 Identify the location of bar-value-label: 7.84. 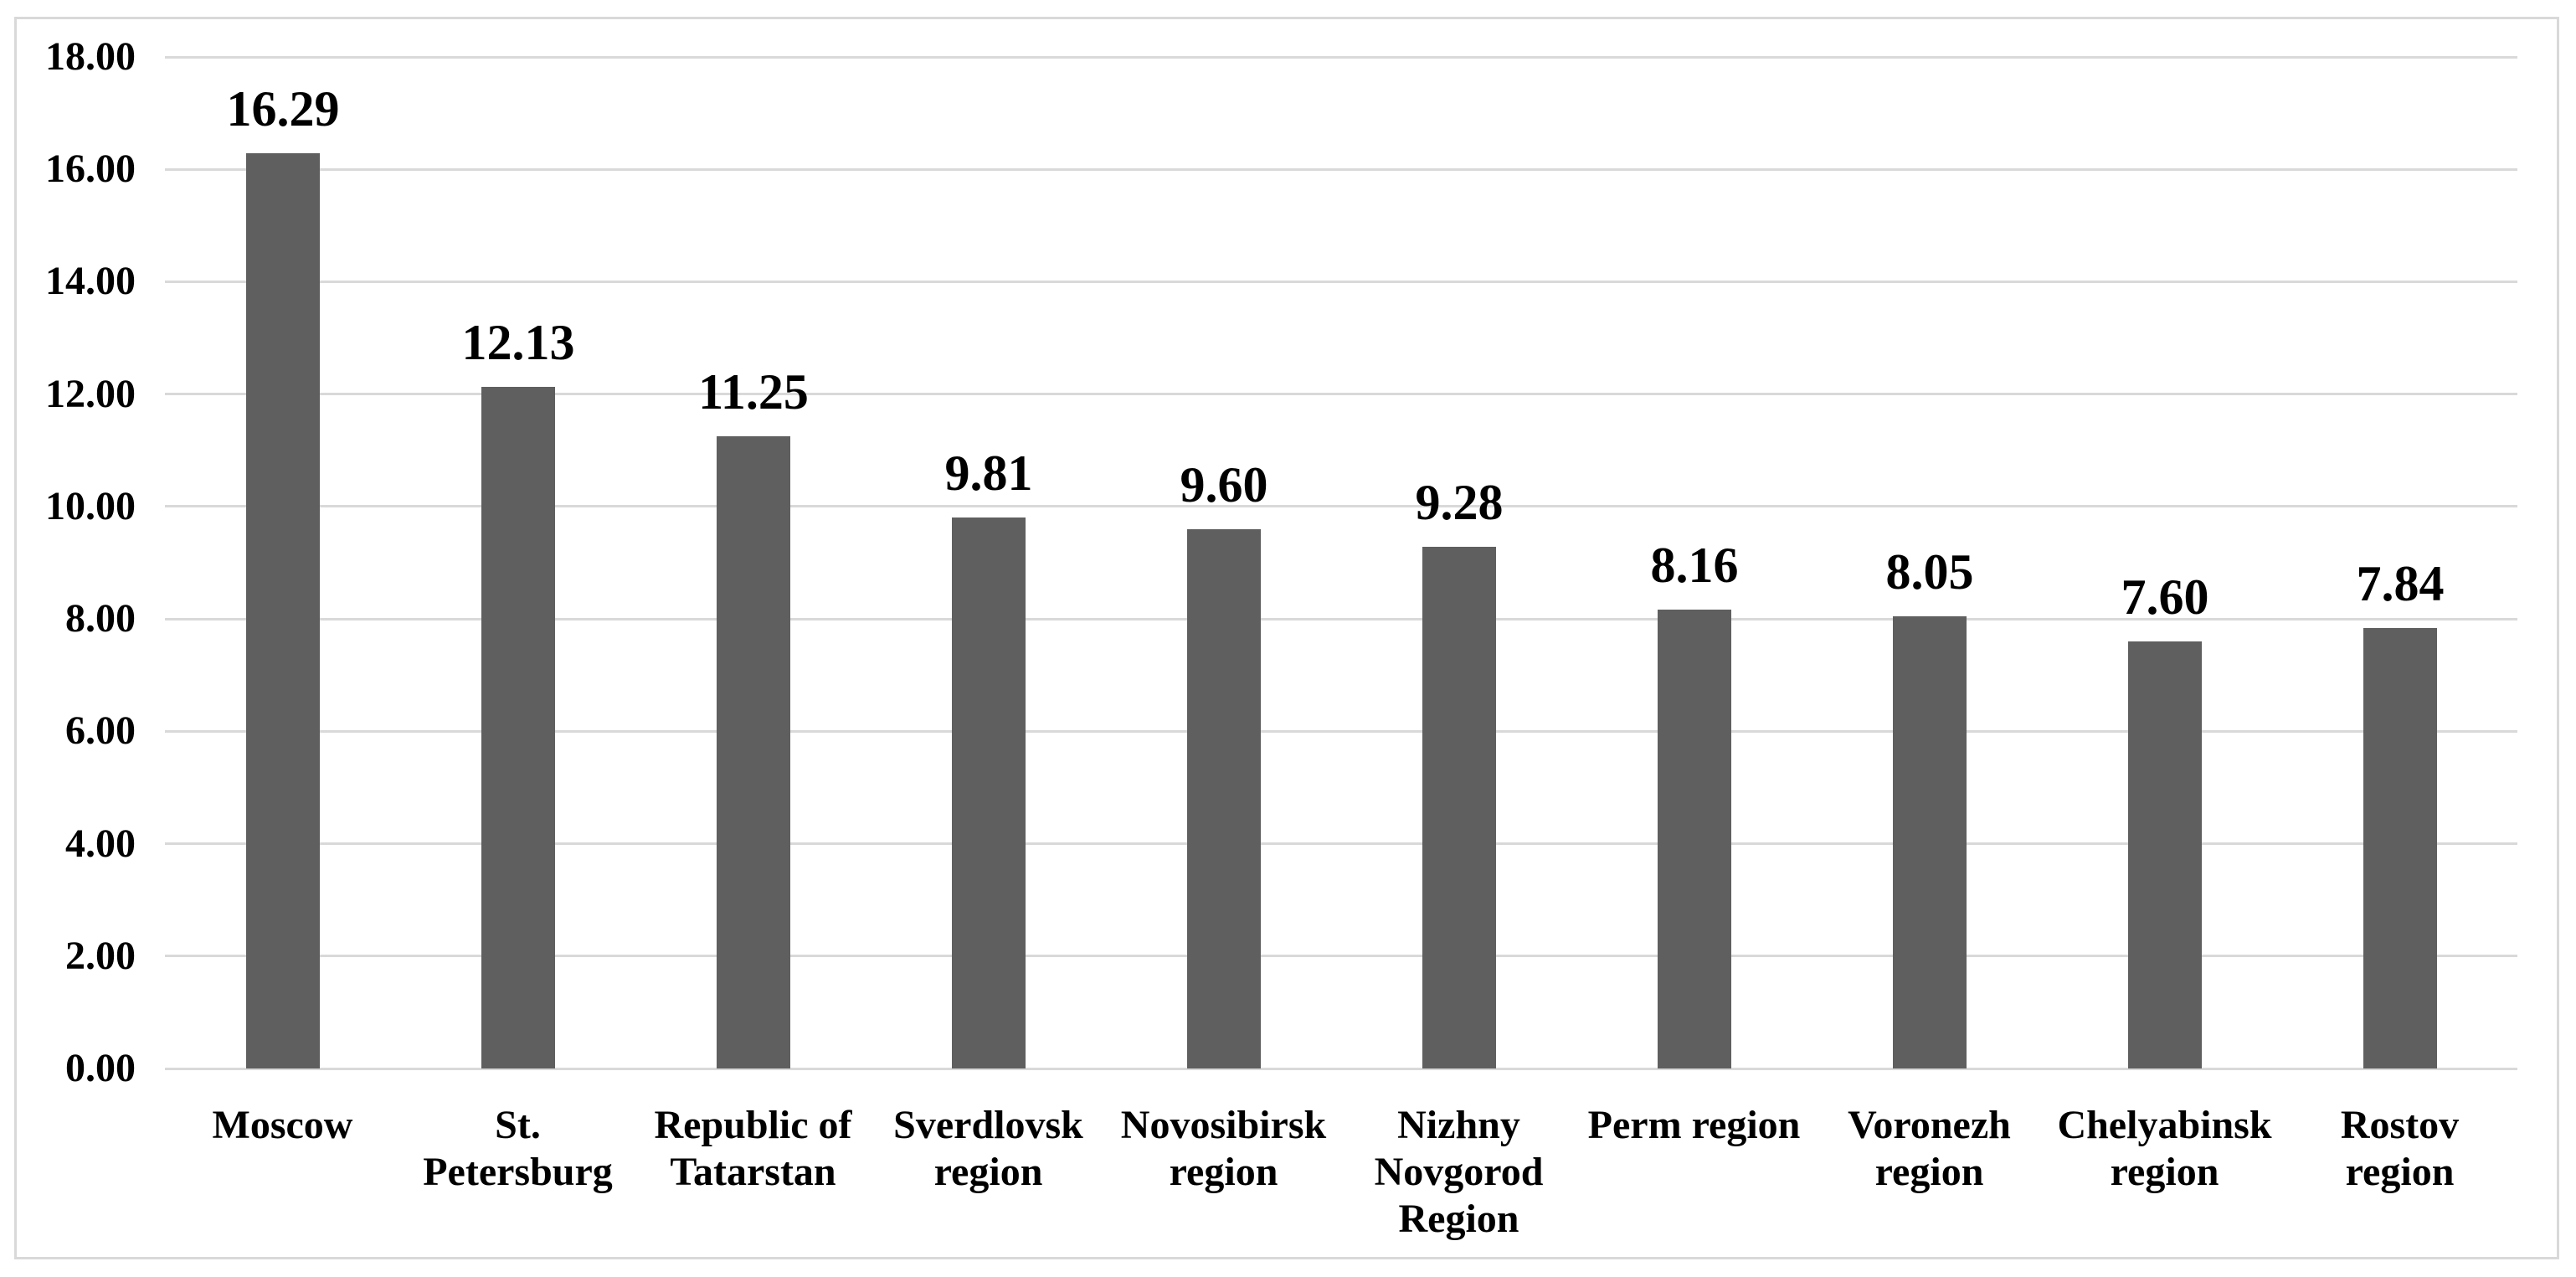
(2401, 583).